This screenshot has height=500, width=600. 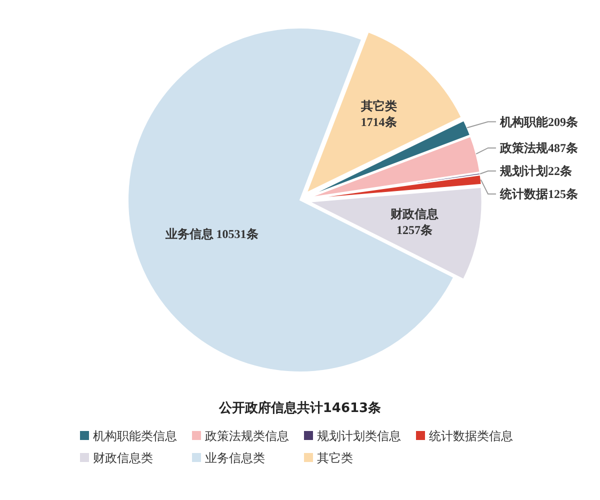 What do you see at coordinates (415, 222) in the screenshot?
I see `data-label: 财政信息 1257条` at bounding box center [415, 222].